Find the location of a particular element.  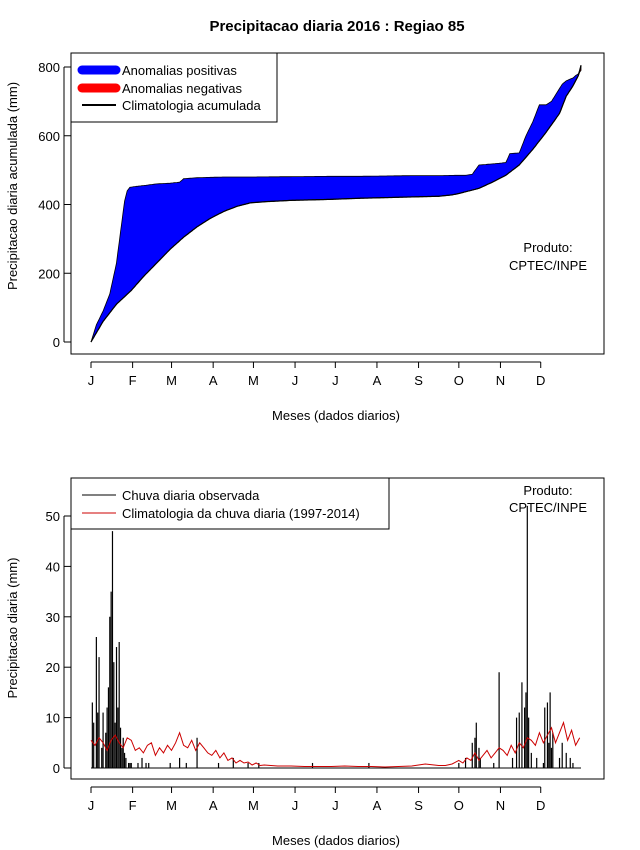

daily-climatology-line is located at coordinates (335, 744).